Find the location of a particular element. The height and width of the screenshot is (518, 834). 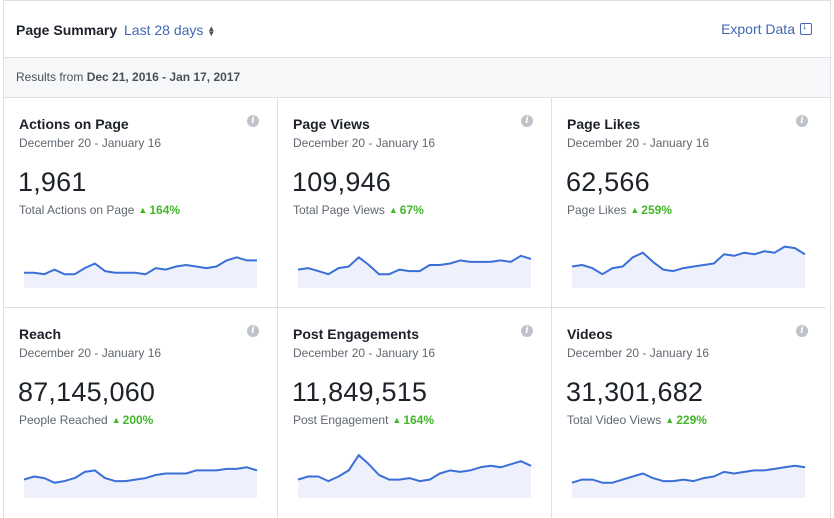

results-range-text: Results from Dec 21, 2016 - Jan 17, 2017 is located at coordinates (128, 77).